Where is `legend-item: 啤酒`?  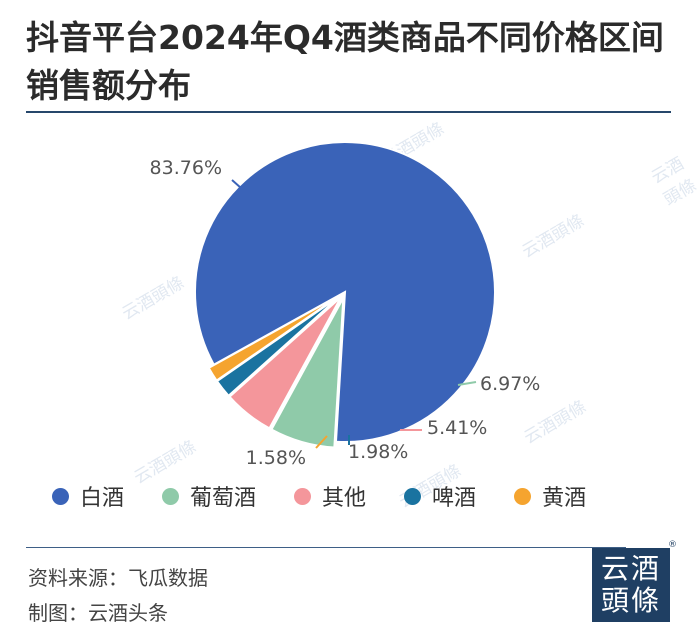
legend-item: 啤酒 is located at coordinates (440, 496).